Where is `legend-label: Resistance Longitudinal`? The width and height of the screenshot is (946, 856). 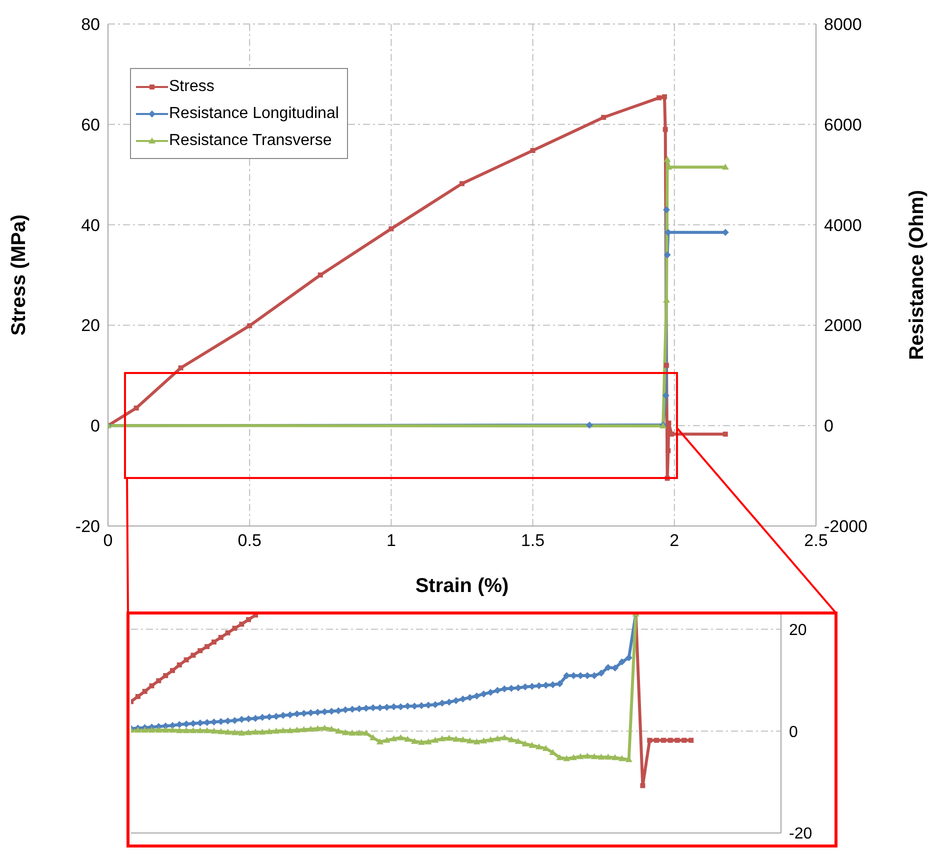 legend-label: Resistance Longitudinal is located at coordinates (254, 113).